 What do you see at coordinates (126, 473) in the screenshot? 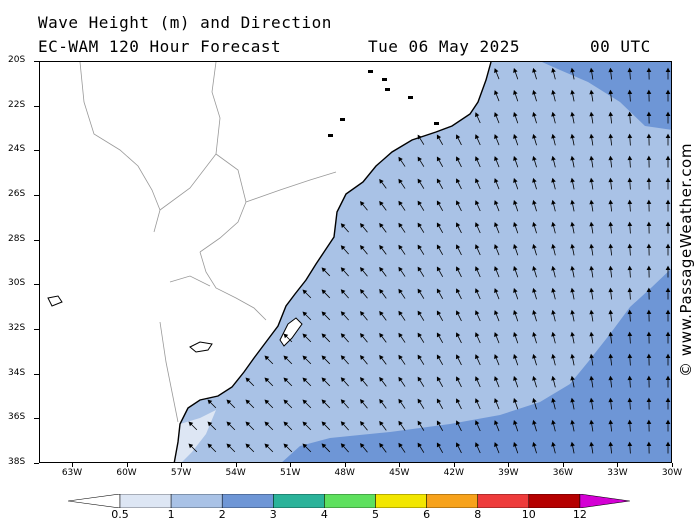
I see `lon-label: 60W` at bounding box center [126, 473].